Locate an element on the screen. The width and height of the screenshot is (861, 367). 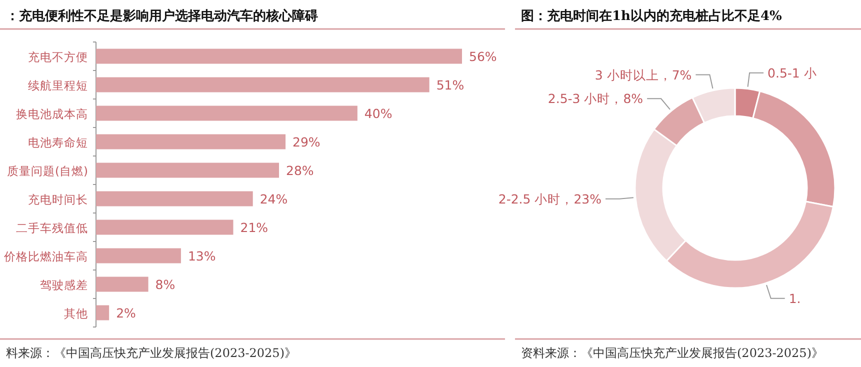
data-label: 2% is located at coordinates (126, 312).